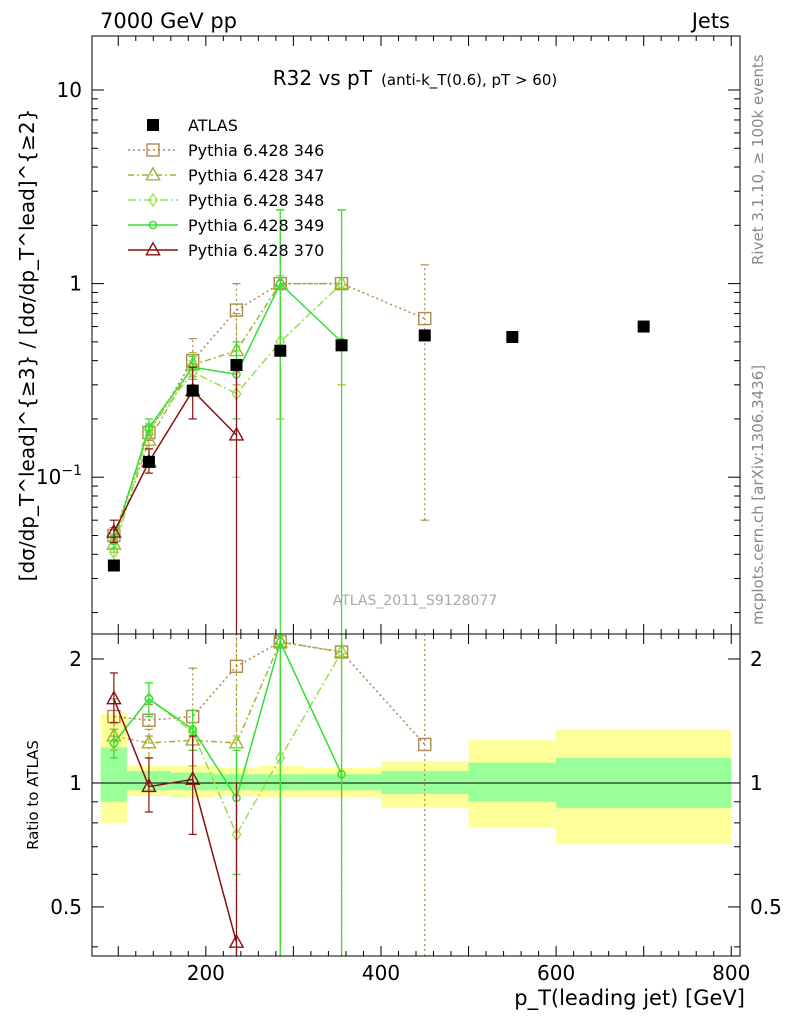 The width and height of the screenshot is (786, 1024). What do you see at coordinates (766, 907) in the screenshot?
I see `ratio-tick-label-right: 0.5` at bounding box center [766, 907].